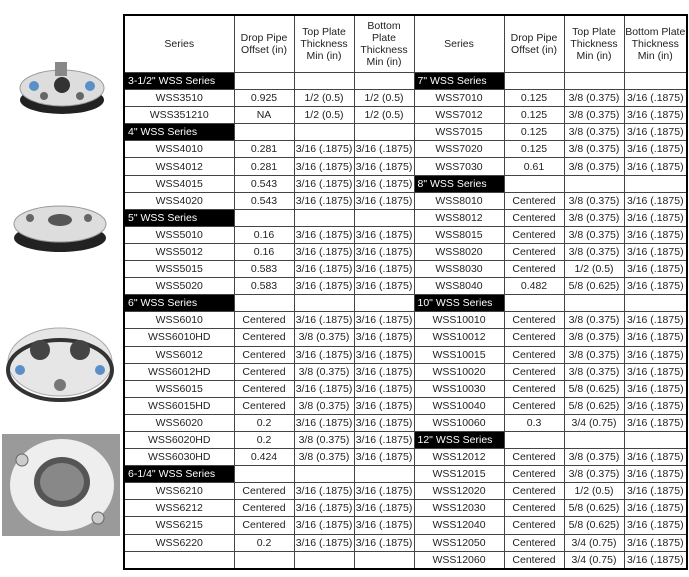 This screenshot has width=689, height=577. What do you see at coordinates (61, 485) in the screenshot?
I see `photo-closeup` at bounding box center [61, 485].